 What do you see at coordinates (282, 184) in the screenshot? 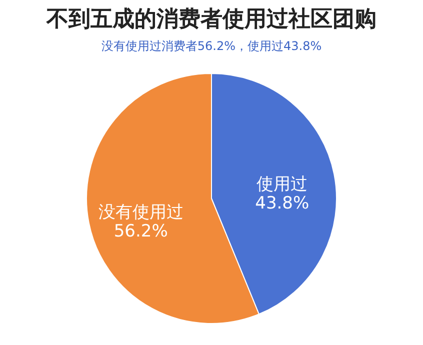
I see `slice-label: 使用过` at bounding box center [282, 184].